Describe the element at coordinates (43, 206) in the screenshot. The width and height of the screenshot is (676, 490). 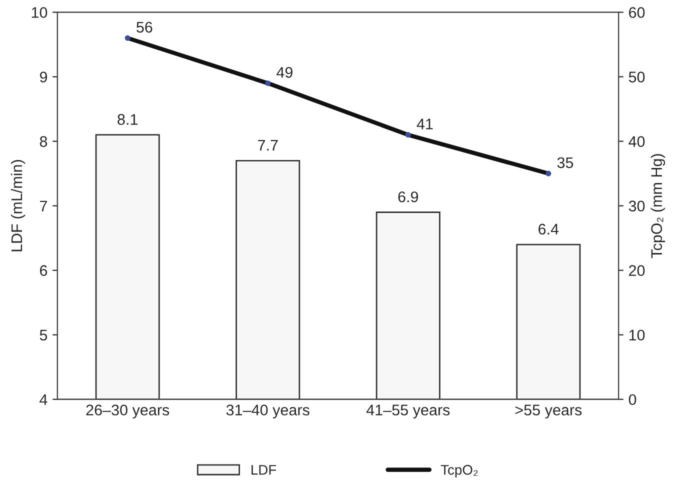
I see `y-tick-label: 7` at that location.